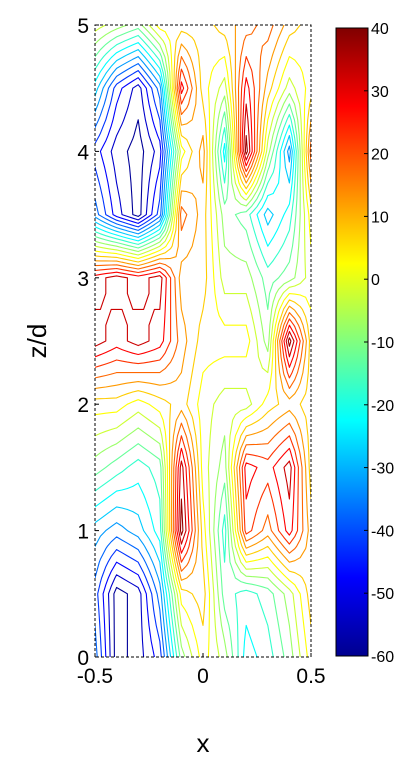 This screenshot has width=414, height=765. Describe the element at coordinates (310, 676) in the screenshot. I see `x-tick-label: 0.5` at that location.